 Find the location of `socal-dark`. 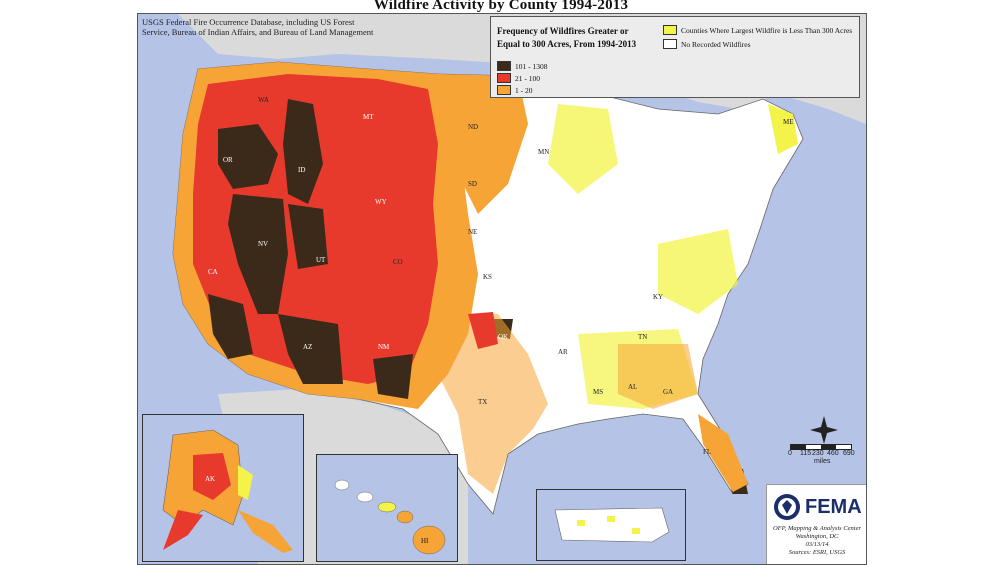

socal-dark is located at coordinates (230, 326).